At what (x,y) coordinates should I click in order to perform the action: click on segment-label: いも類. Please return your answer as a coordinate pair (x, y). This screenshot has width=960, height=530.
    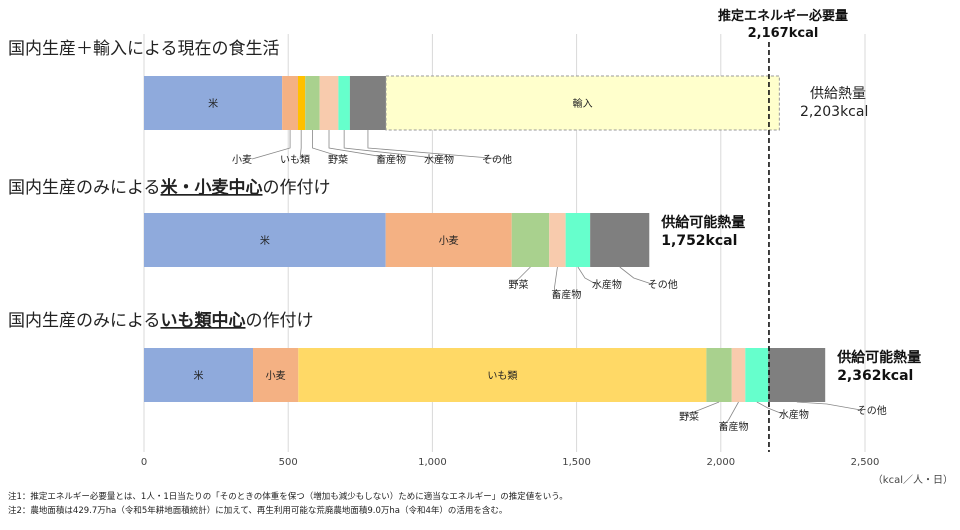
    Looking at the image, I should click on (502, 376).